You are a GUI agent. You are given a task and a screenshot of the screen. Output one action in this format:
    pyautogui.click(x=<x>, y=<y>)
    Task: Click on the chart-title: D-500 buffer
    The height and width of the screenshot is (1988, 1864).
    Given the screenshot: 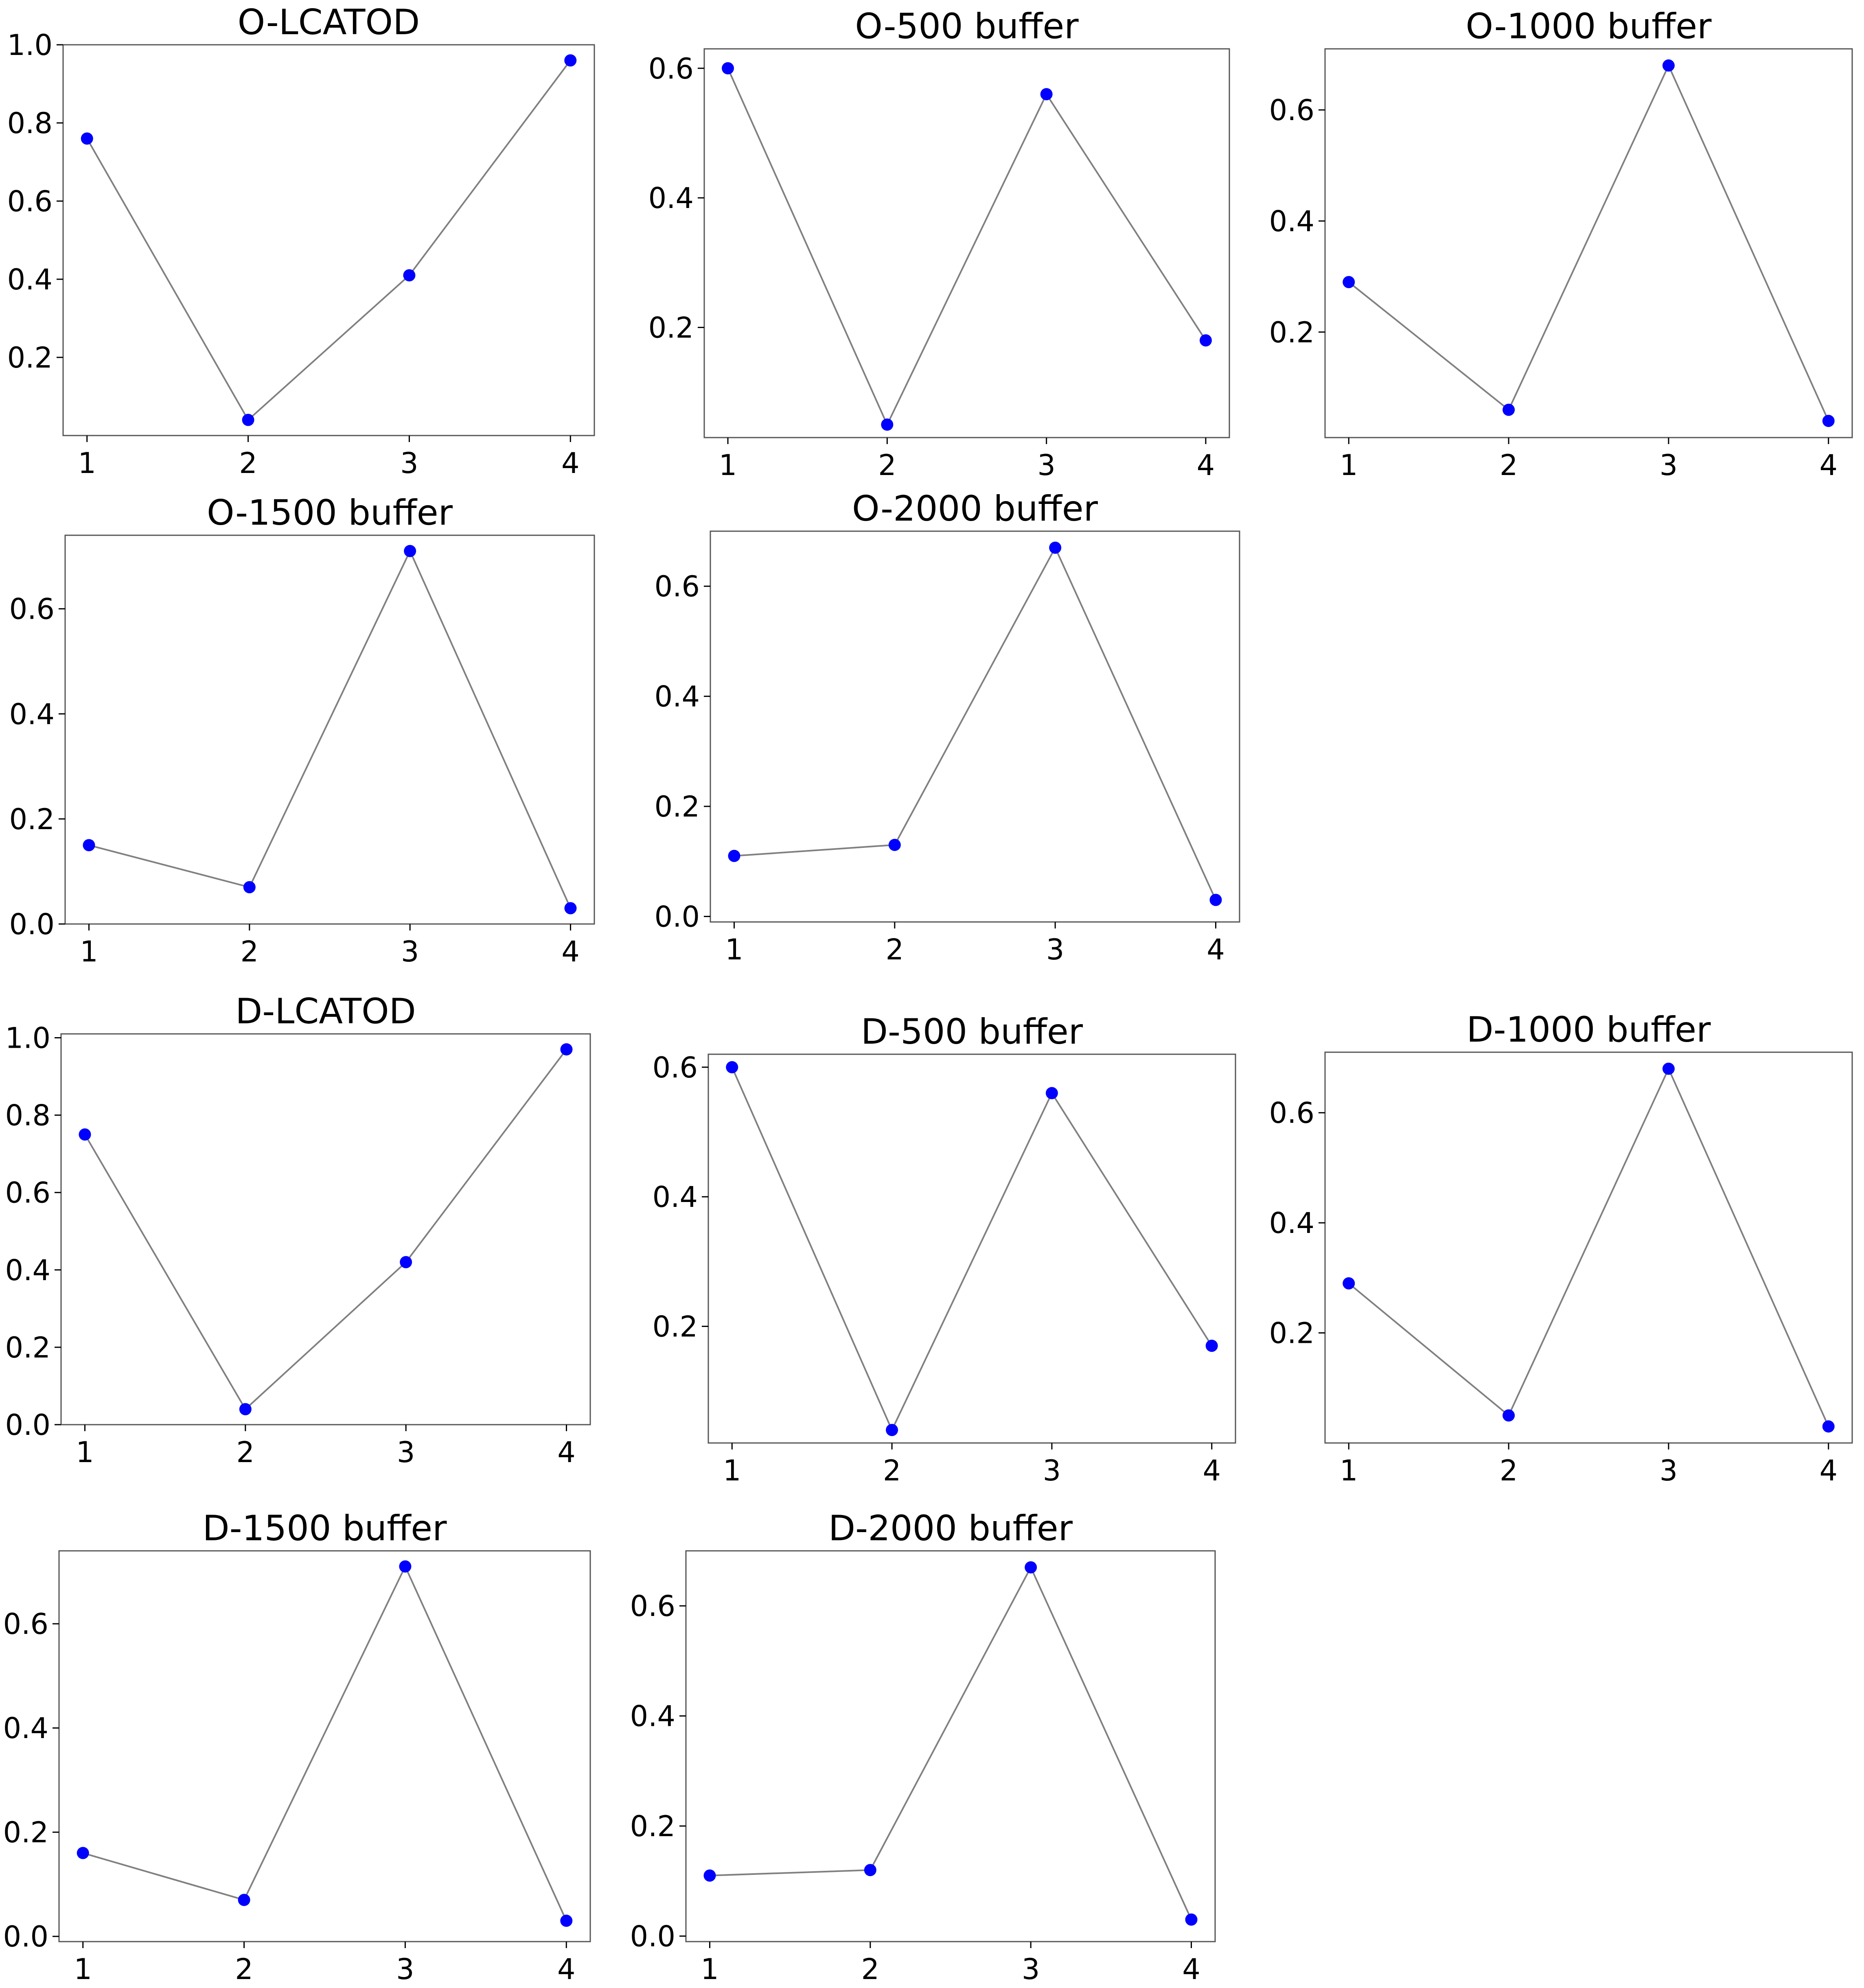 What is the action you would take?
    pyautogui.click(x=972, y=1032)
    